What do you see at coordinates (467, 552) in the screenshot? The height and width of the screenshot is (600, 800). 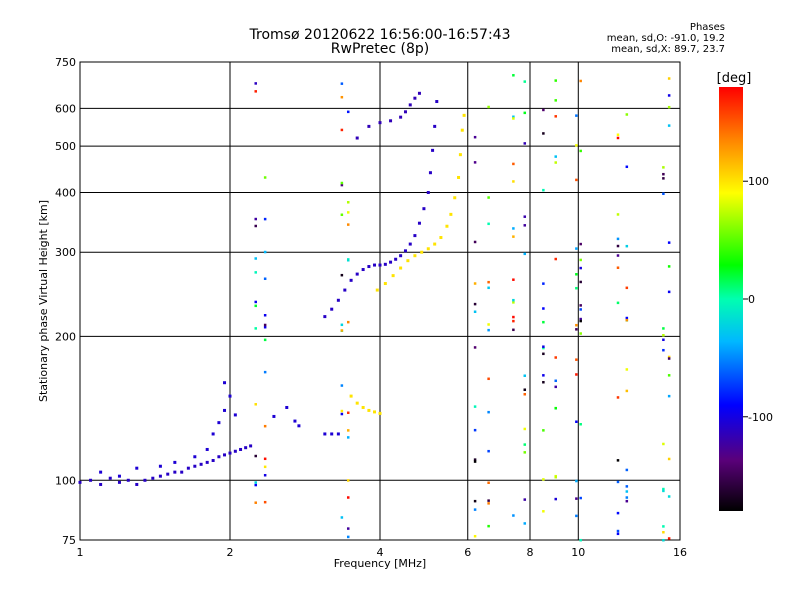 I see `x-tick-label: 6` at bounding box center [467, 552].